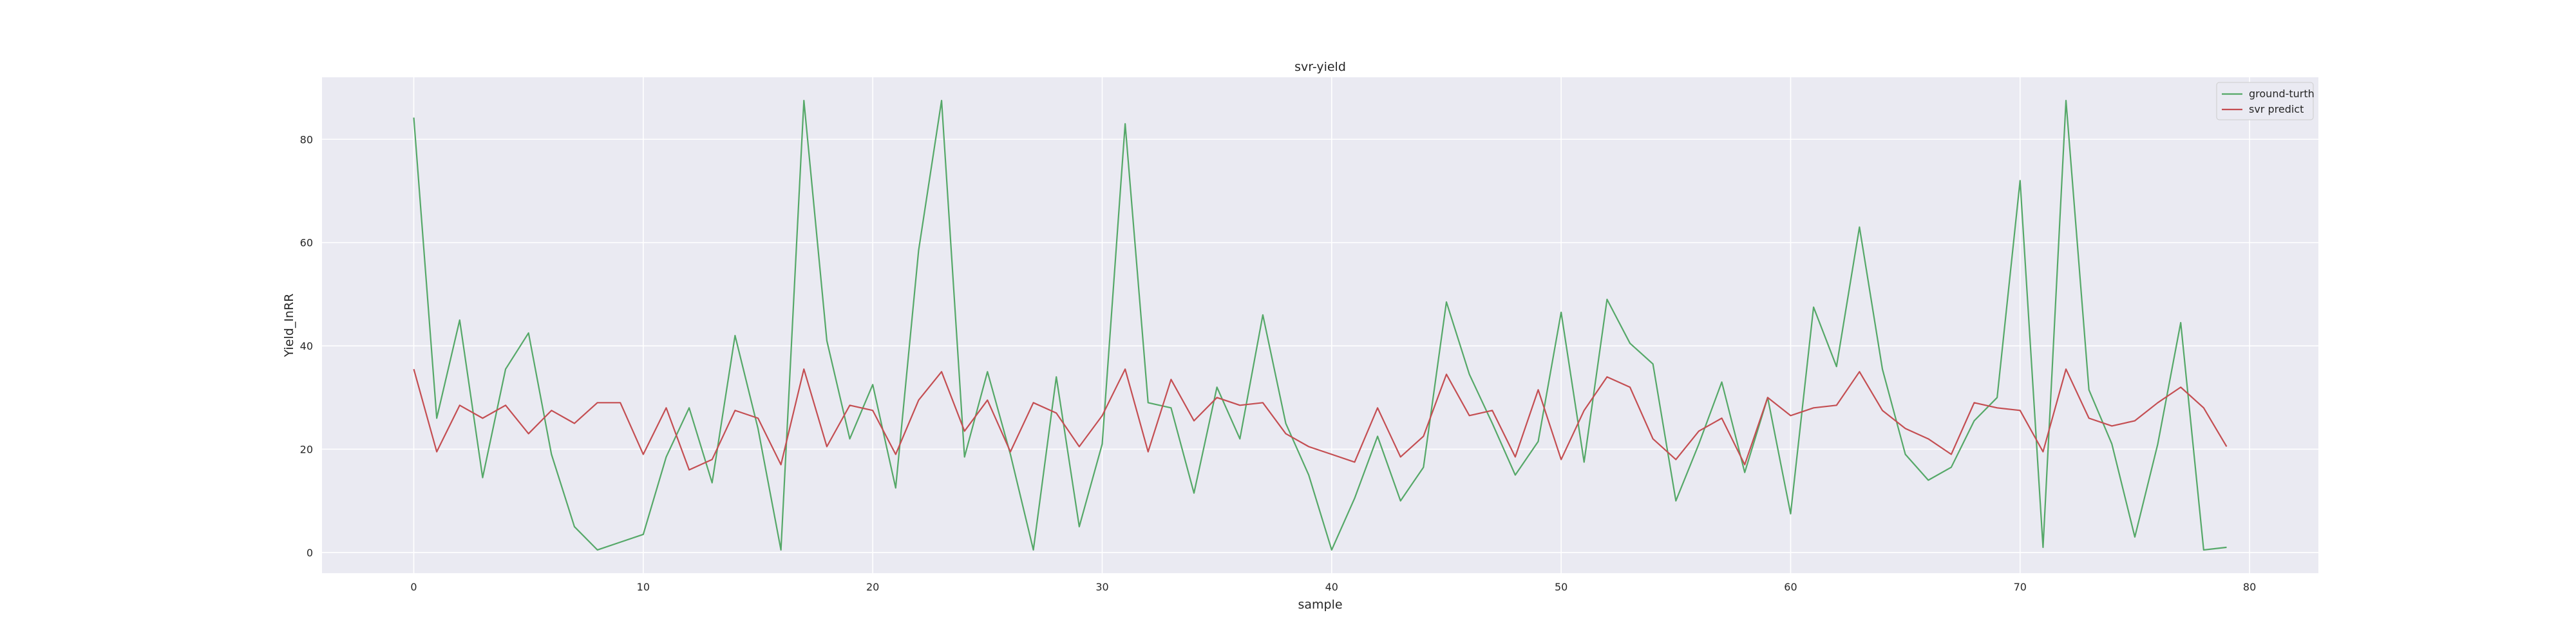  Describe the element at coordinates (1320, 419) in the screenshot. I see `series-line-svr-predict` at that location.